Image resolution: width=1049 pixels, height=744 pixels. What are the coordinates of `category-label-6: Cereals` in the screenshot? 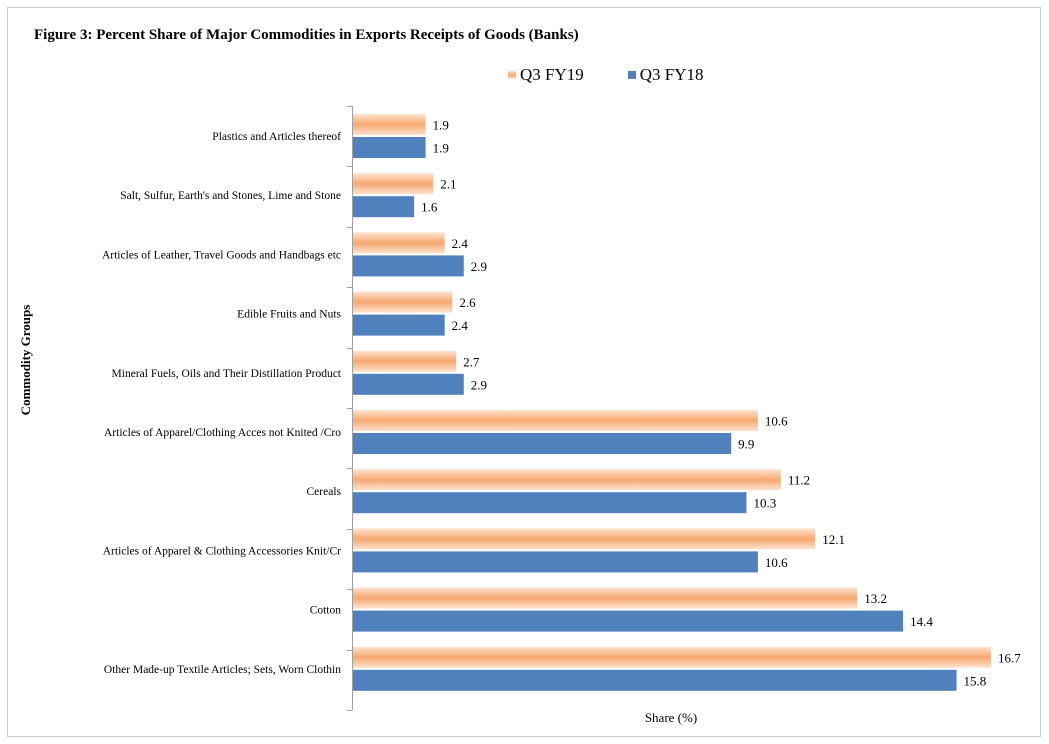 It's located at (324, 492).